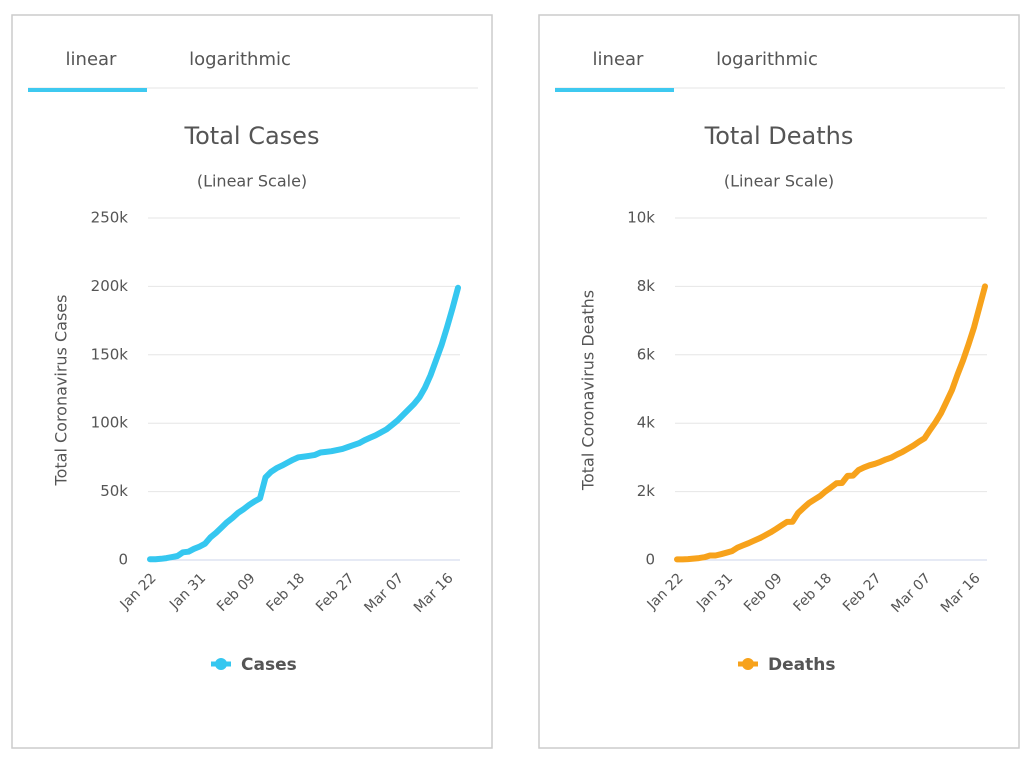  Describe the element at coordinates (646, 491) in the screenshot. I see `y-tick-label: 2k` at that location.